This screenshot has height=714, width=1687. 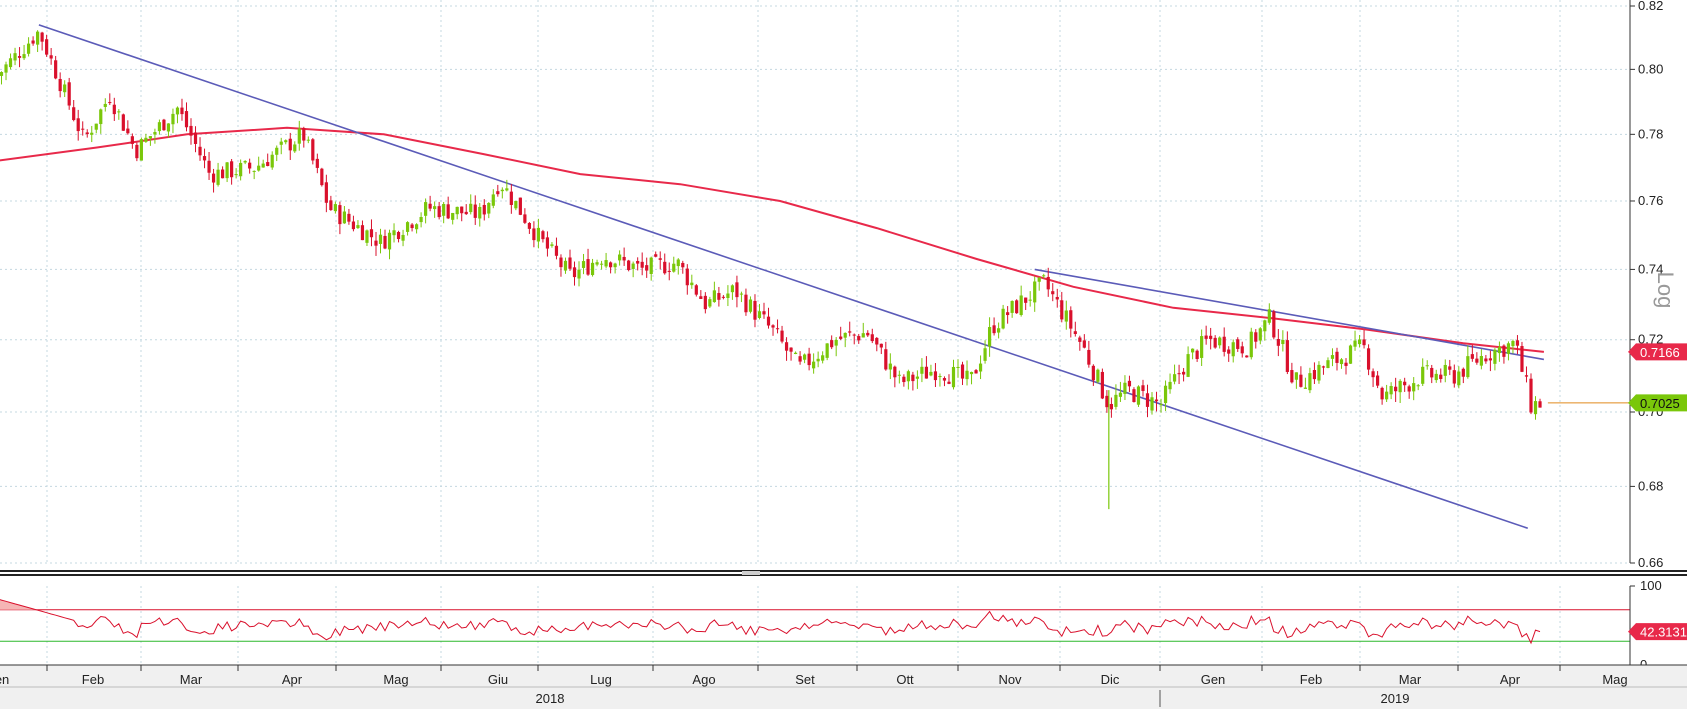 What do you see at coordinates (1010, 679) in the screenshot?
I see `x-tick-label: Nov` at bounding box center [1010, 679].